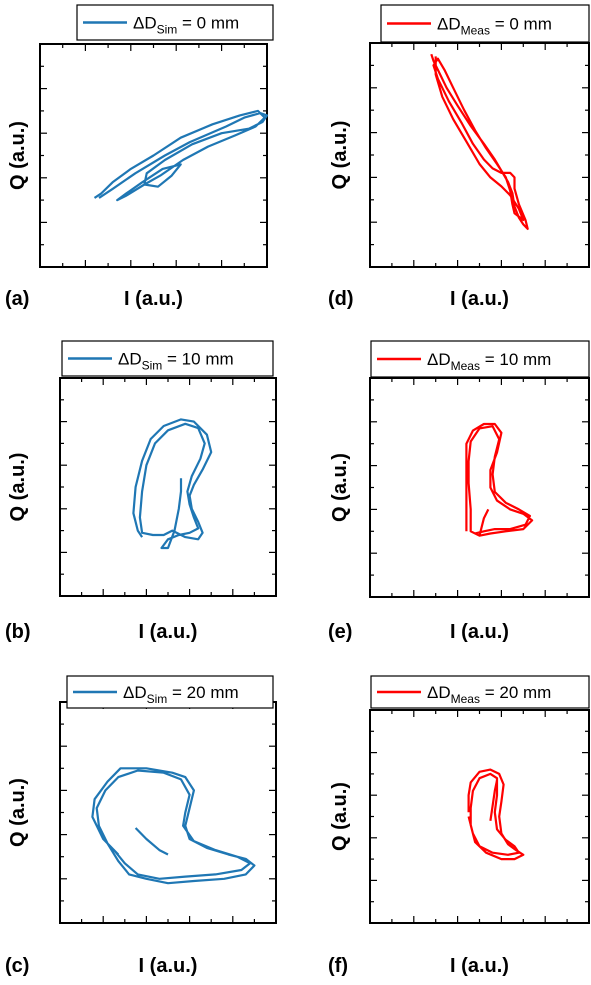 This screenshot has height=985, width=591. What do you see at coordinates (338, 966) in the screenshot?
I see `panel-label: (f)` at bounding box center [338, 966].